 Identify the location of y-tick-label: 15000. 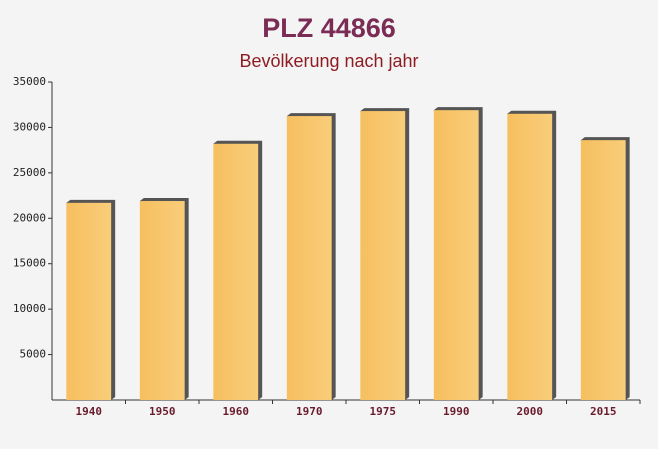
(29, 263).